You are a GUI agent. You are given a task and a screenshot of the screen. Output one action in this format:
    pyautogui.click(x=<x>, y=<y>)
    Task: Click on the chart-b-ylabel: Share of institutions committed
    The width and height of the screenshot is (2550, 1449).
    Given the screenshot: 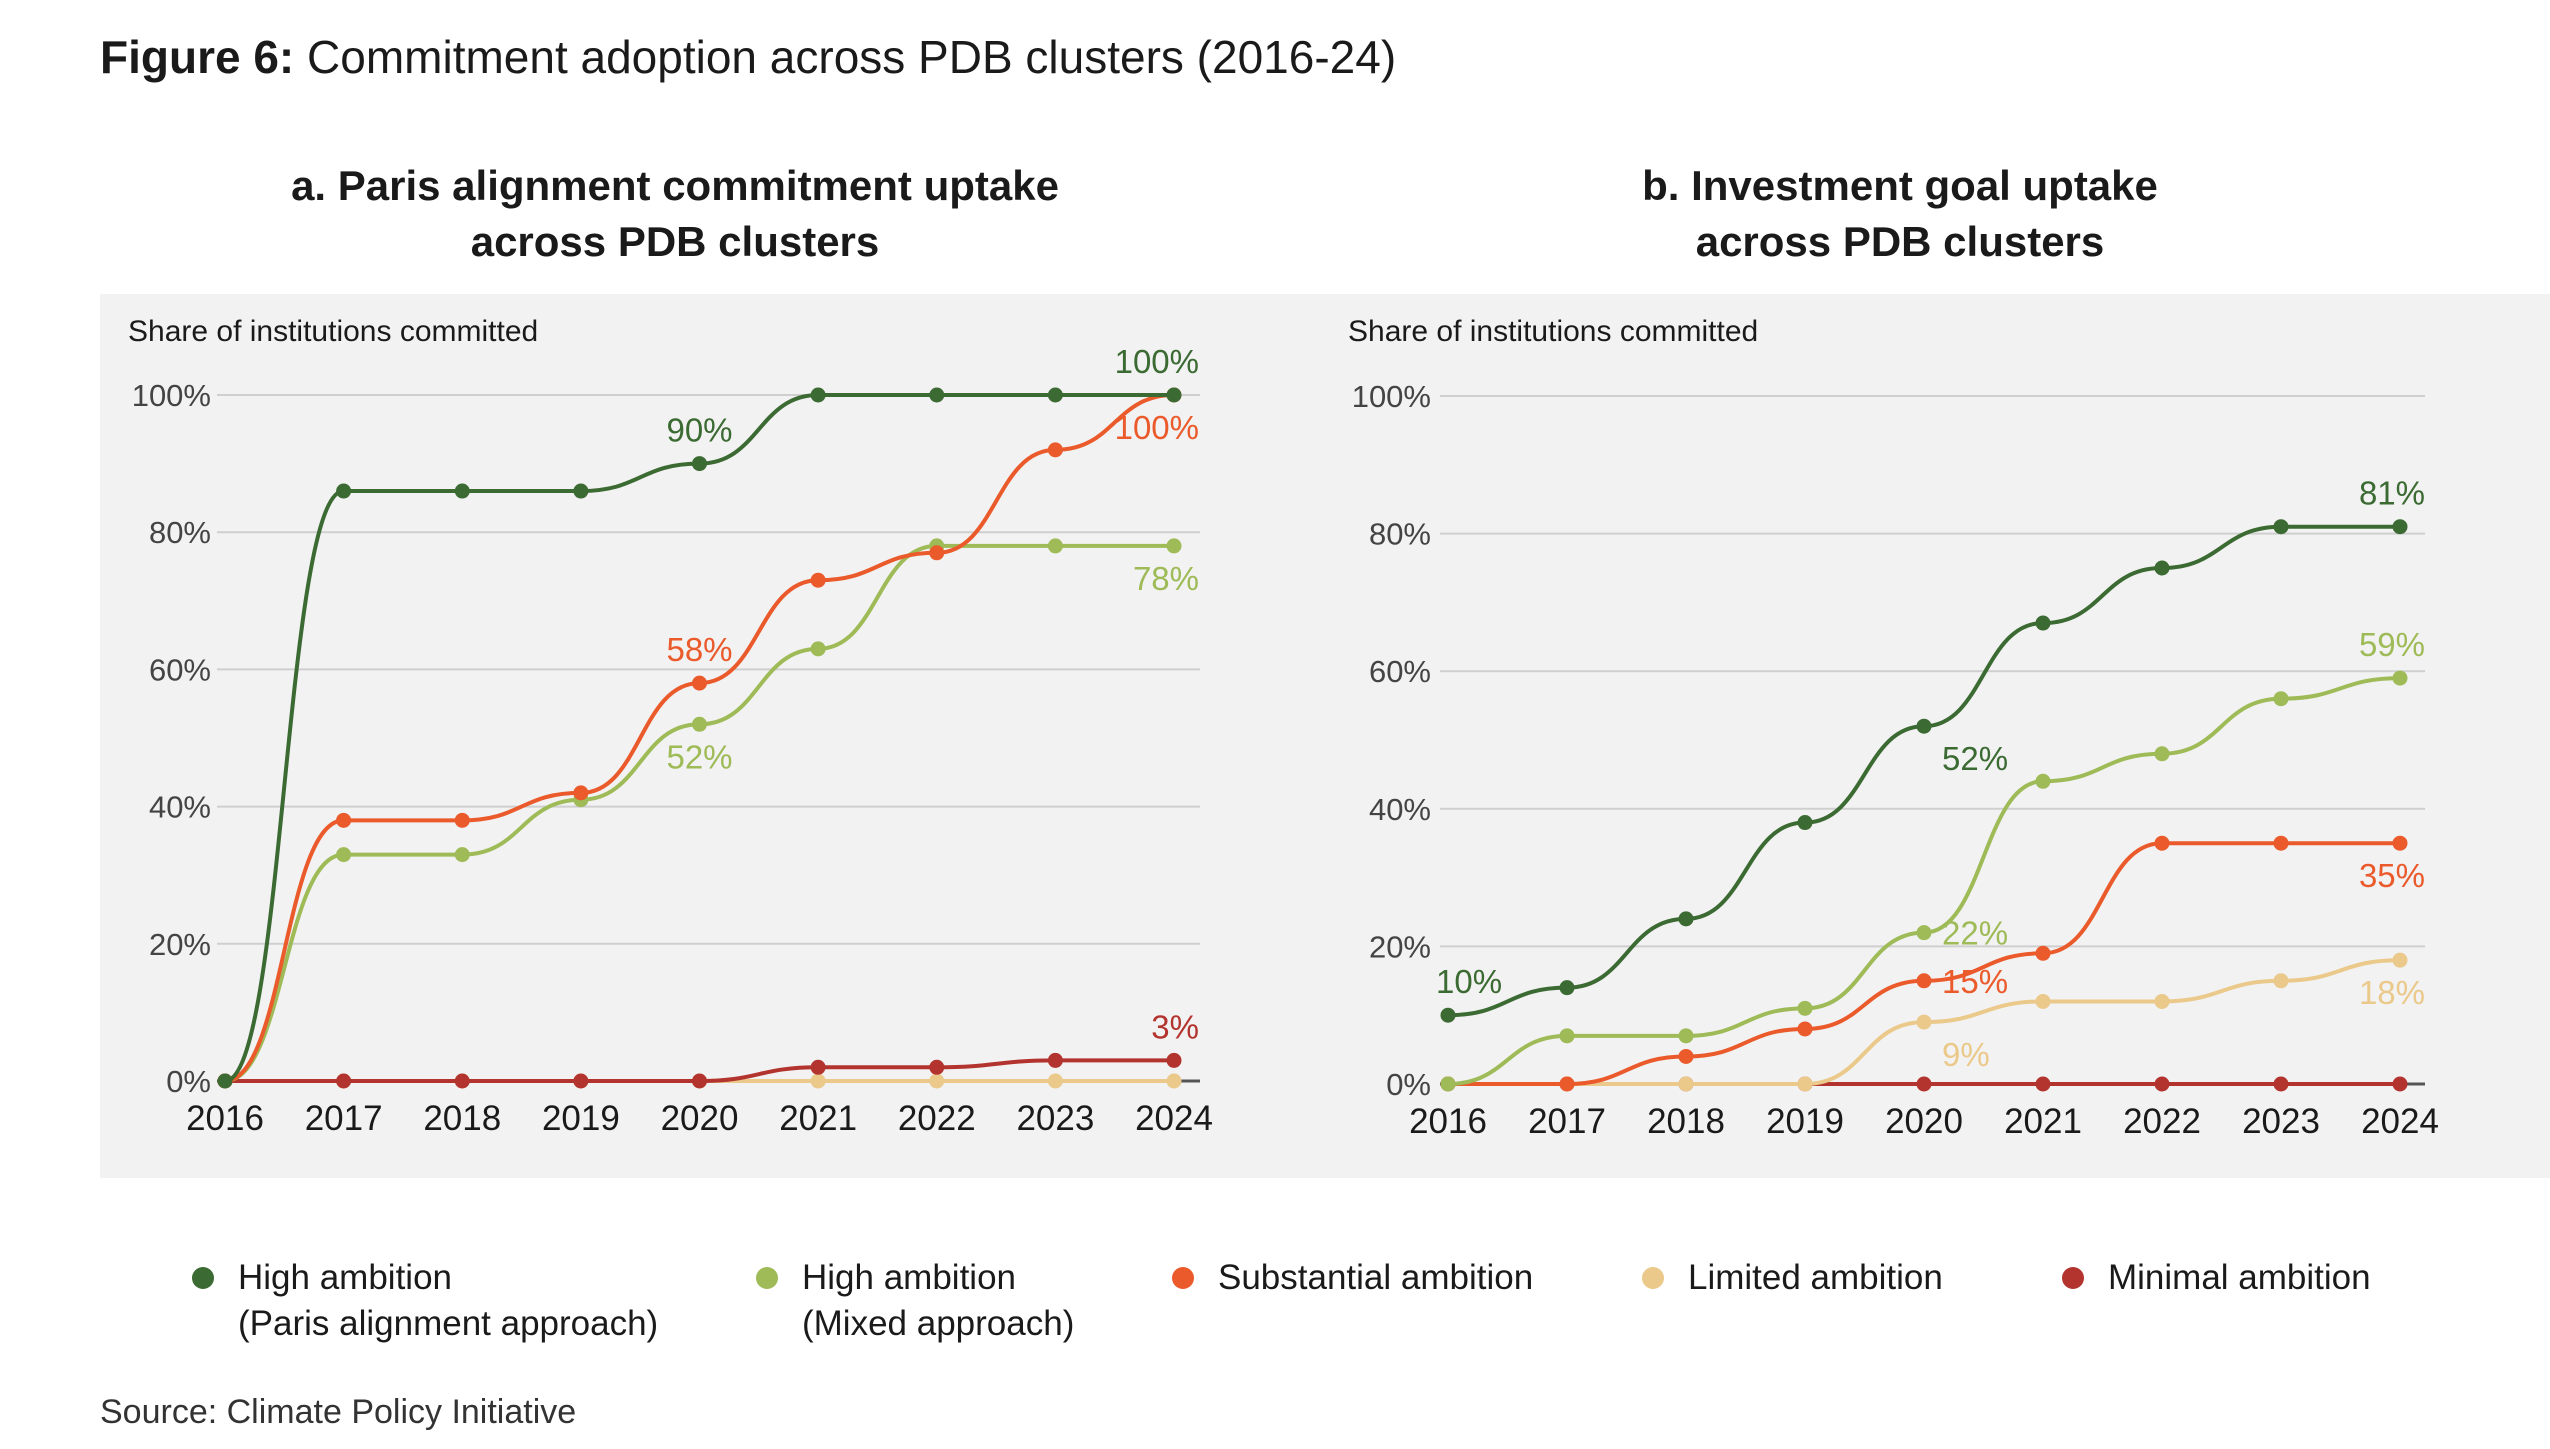 What is the action you would take?
    pyautogui.click(x=1553, y=331)
    